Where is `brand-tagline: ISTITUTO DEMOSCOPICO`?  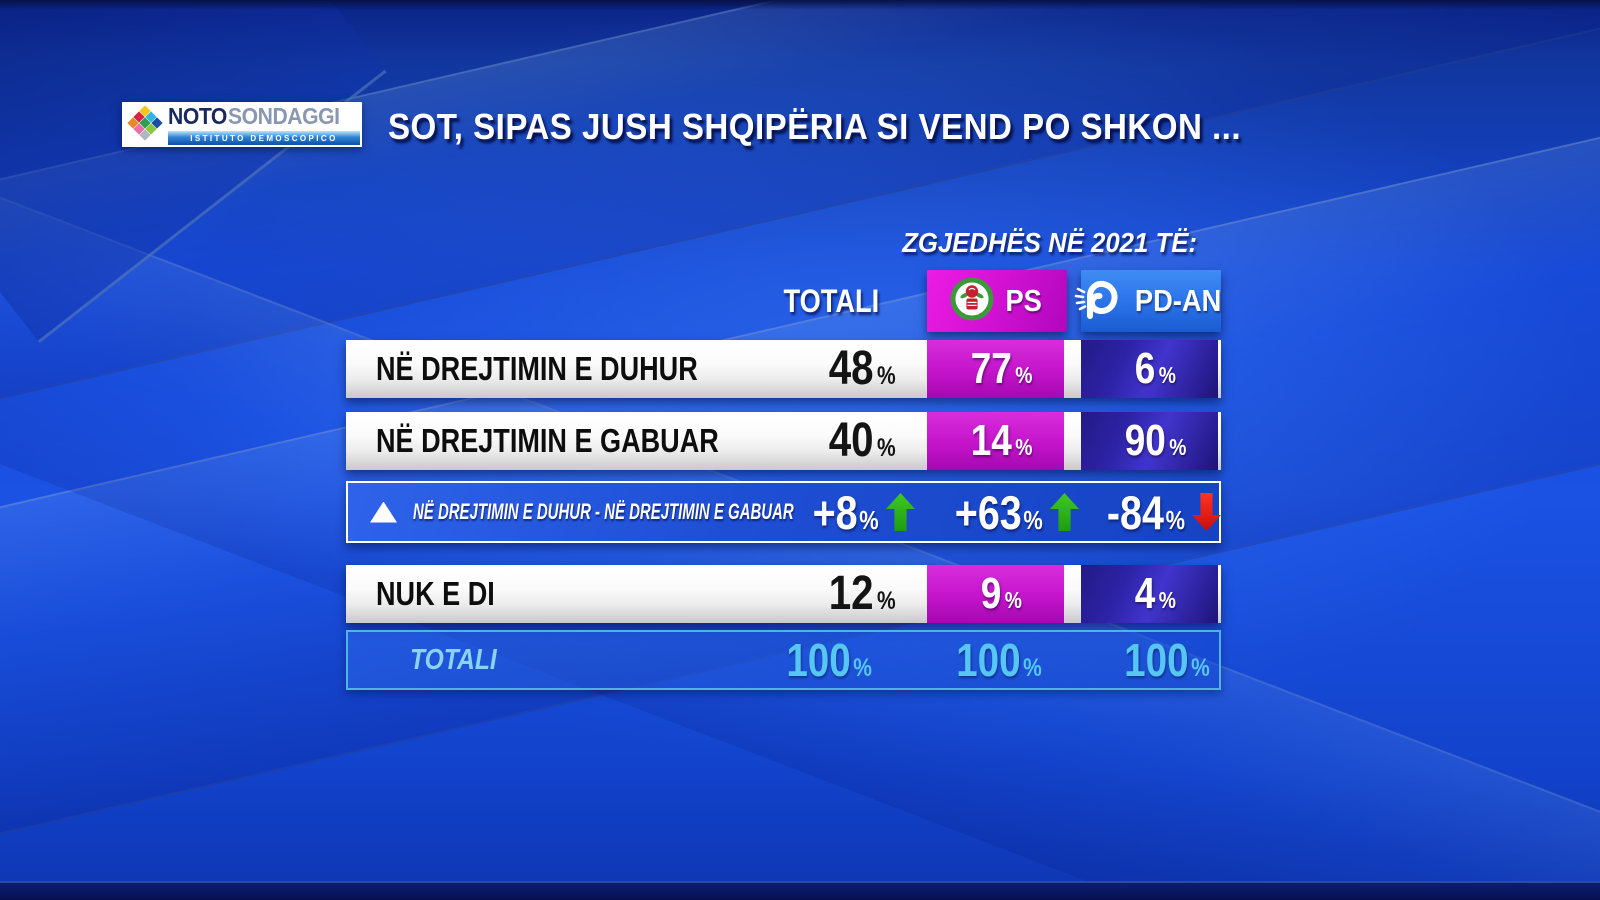 brand-tagline: ISTITUTO DEMOSCOPICO is located at coordinates (264, 138).